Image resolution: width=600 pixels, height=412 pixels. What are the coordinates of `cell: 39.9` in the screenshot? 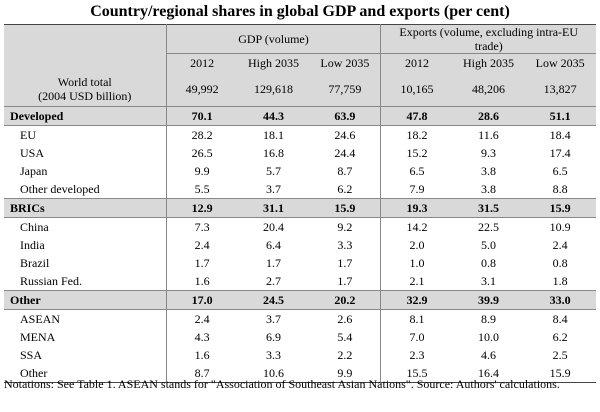 It's located at (488, 300).